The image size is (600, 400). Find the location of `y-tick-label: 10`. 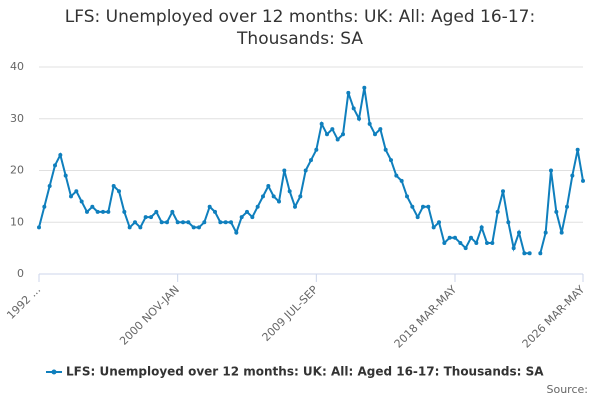

y-tick-label: 10 is located at coordinates (17, 221).